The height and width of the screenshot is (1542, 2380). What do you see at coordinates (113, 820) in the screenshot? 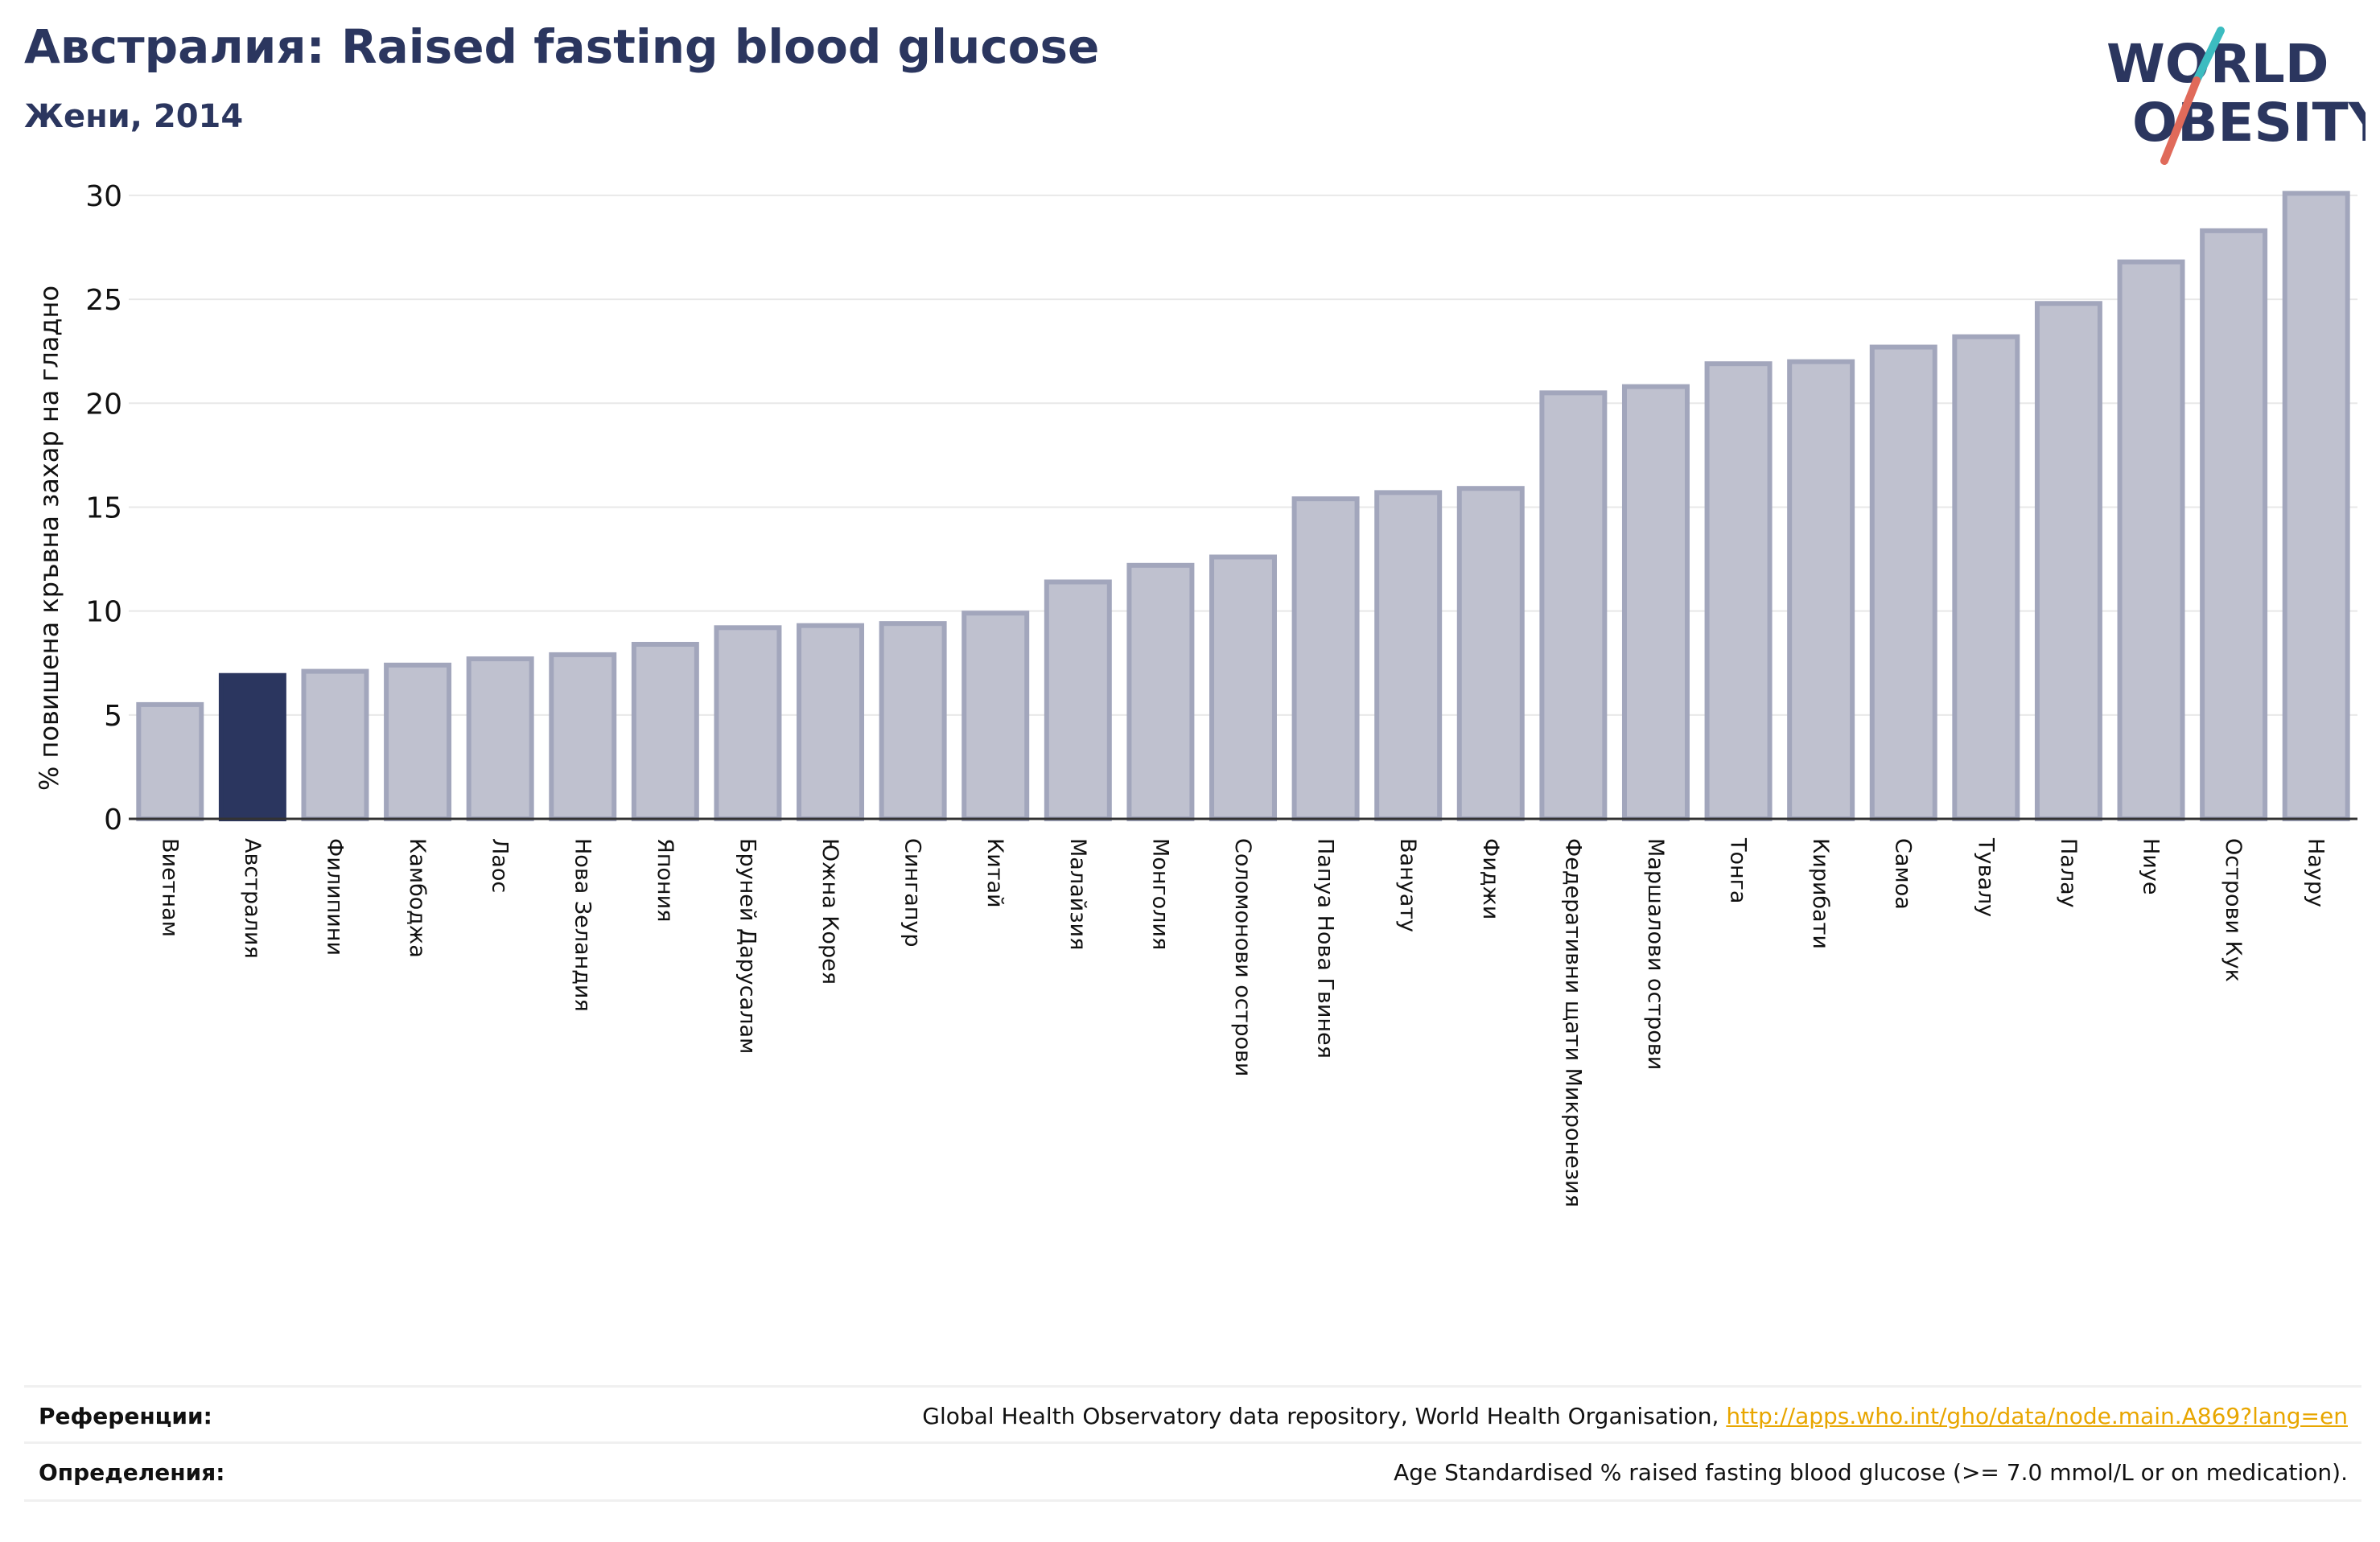
I see `y-tick-label: 0` at bounding box center [113, 820].